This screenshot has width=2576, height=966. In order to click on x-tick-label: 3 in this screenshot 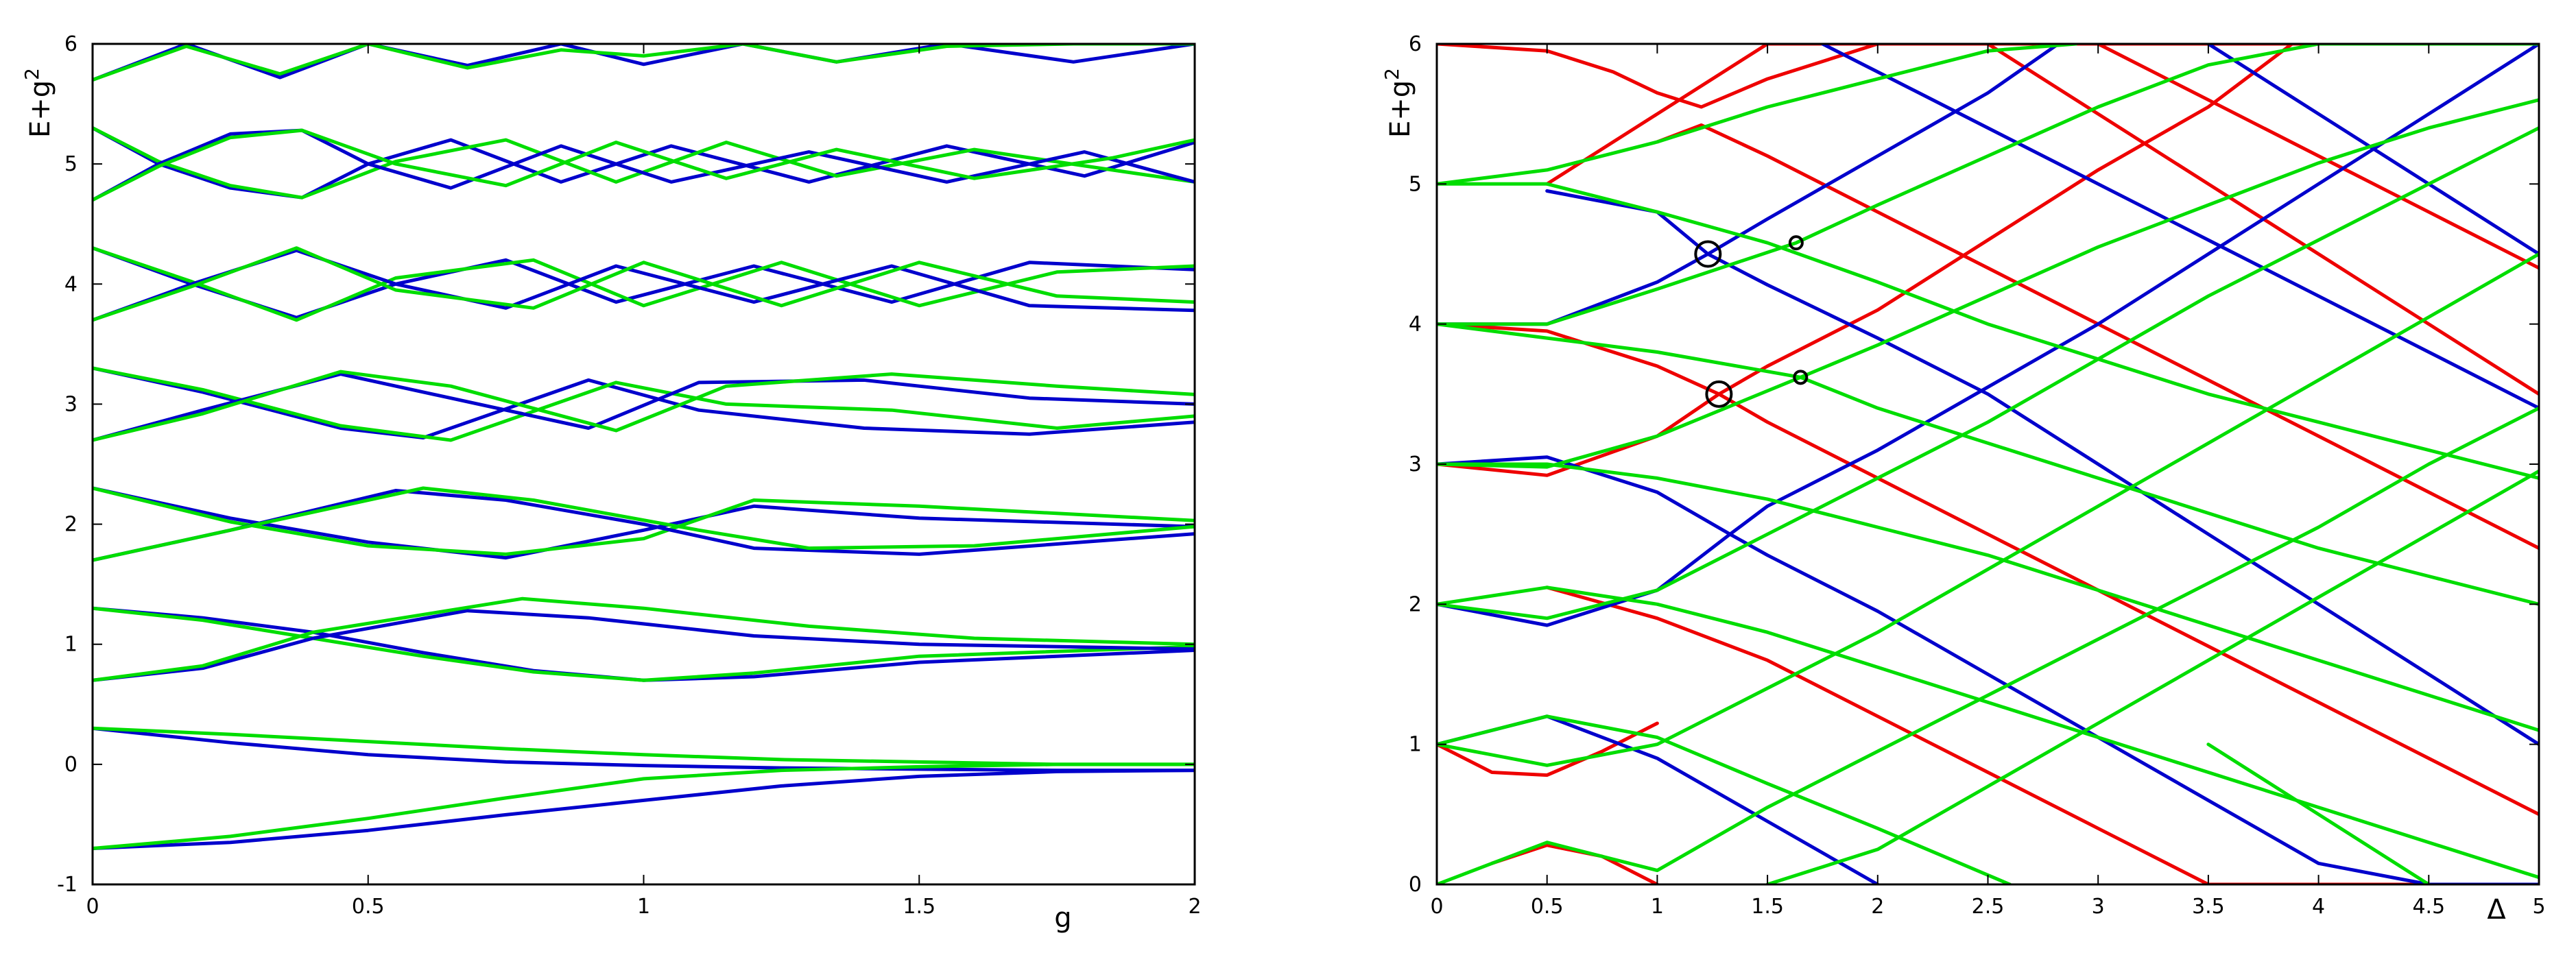, I will do `click(2098, 907)`.